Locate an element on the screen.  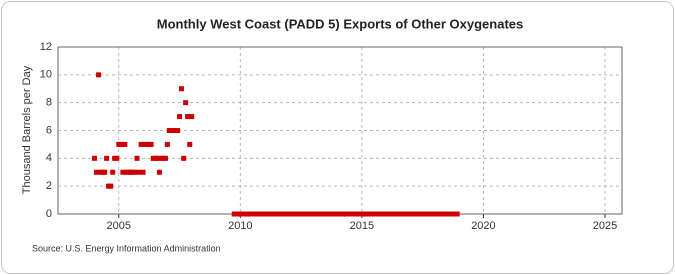
y-tick-label: 4 is located at coordinates (49, 158).